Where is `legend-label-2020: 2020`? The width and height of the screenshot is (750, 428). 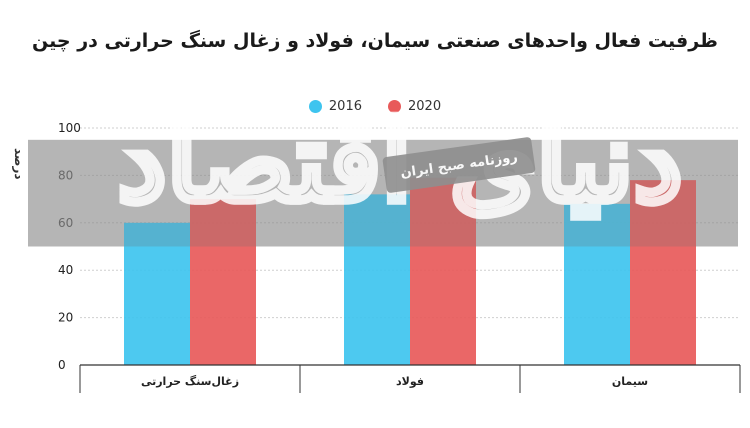 legend-label-2020: 2020 is located at coordinates (425, 106).